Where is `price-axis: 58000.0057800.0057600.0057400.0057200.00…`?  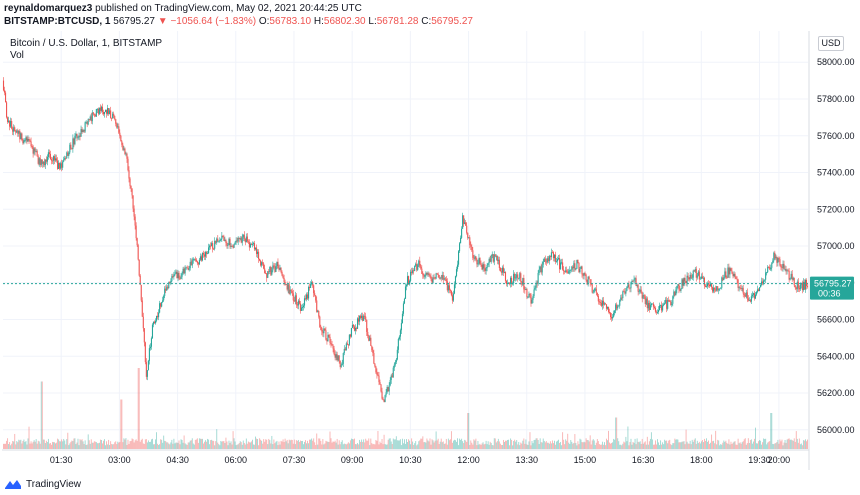 price-axis: 58000.0057800.0057600.0057400.0057200.00… is located at coordinates (836, 246).